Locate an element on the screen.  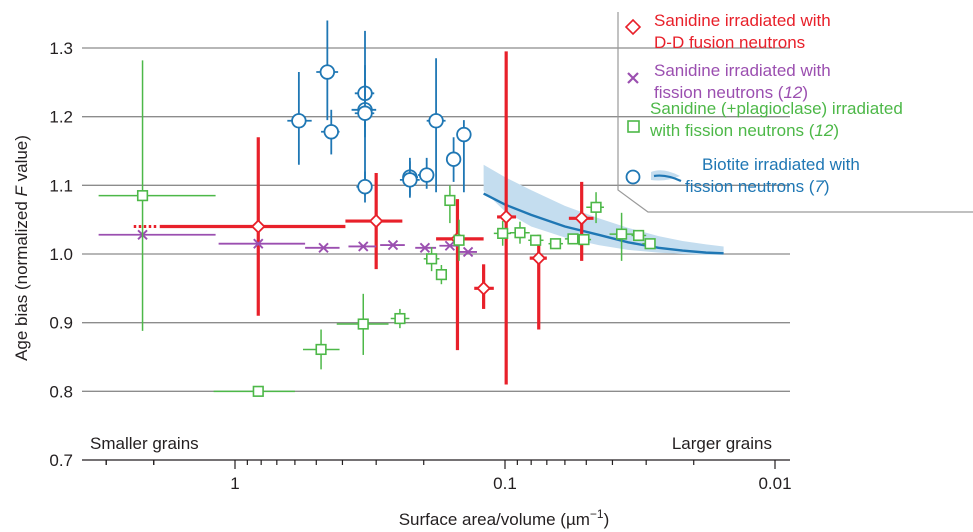
legend-label-1: Sanidine irradiated with is located at coordinates (742, 20).